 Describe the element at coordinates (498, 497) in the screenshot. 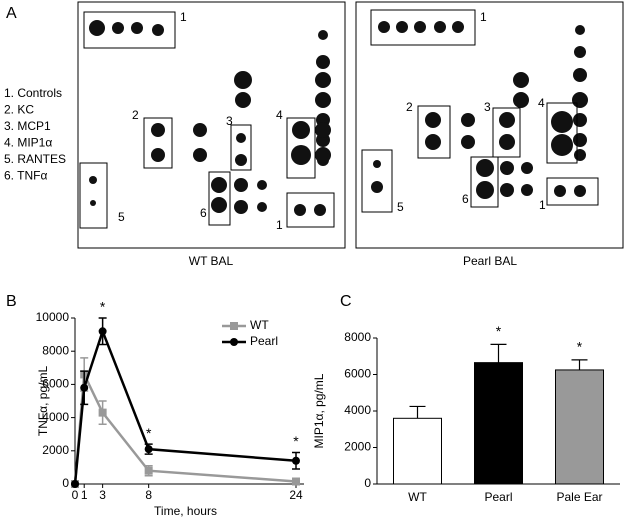

I see `x-tick-label: Pearl` at that location.